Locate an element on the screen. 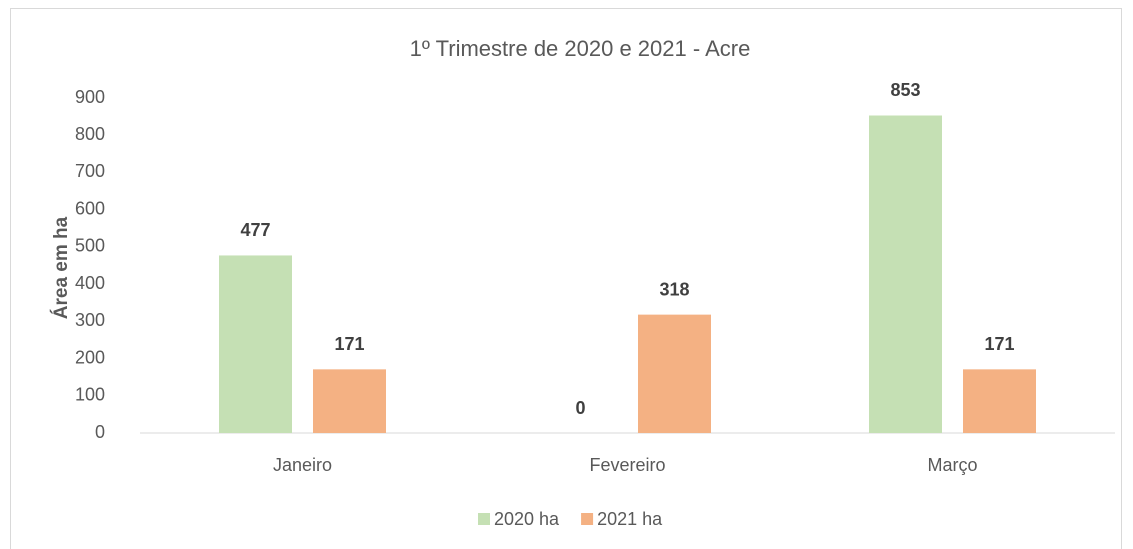 The height and width of the screenshot is (549, 1133). x-tick-label: Janeiro is located at coordinates (302, 465).